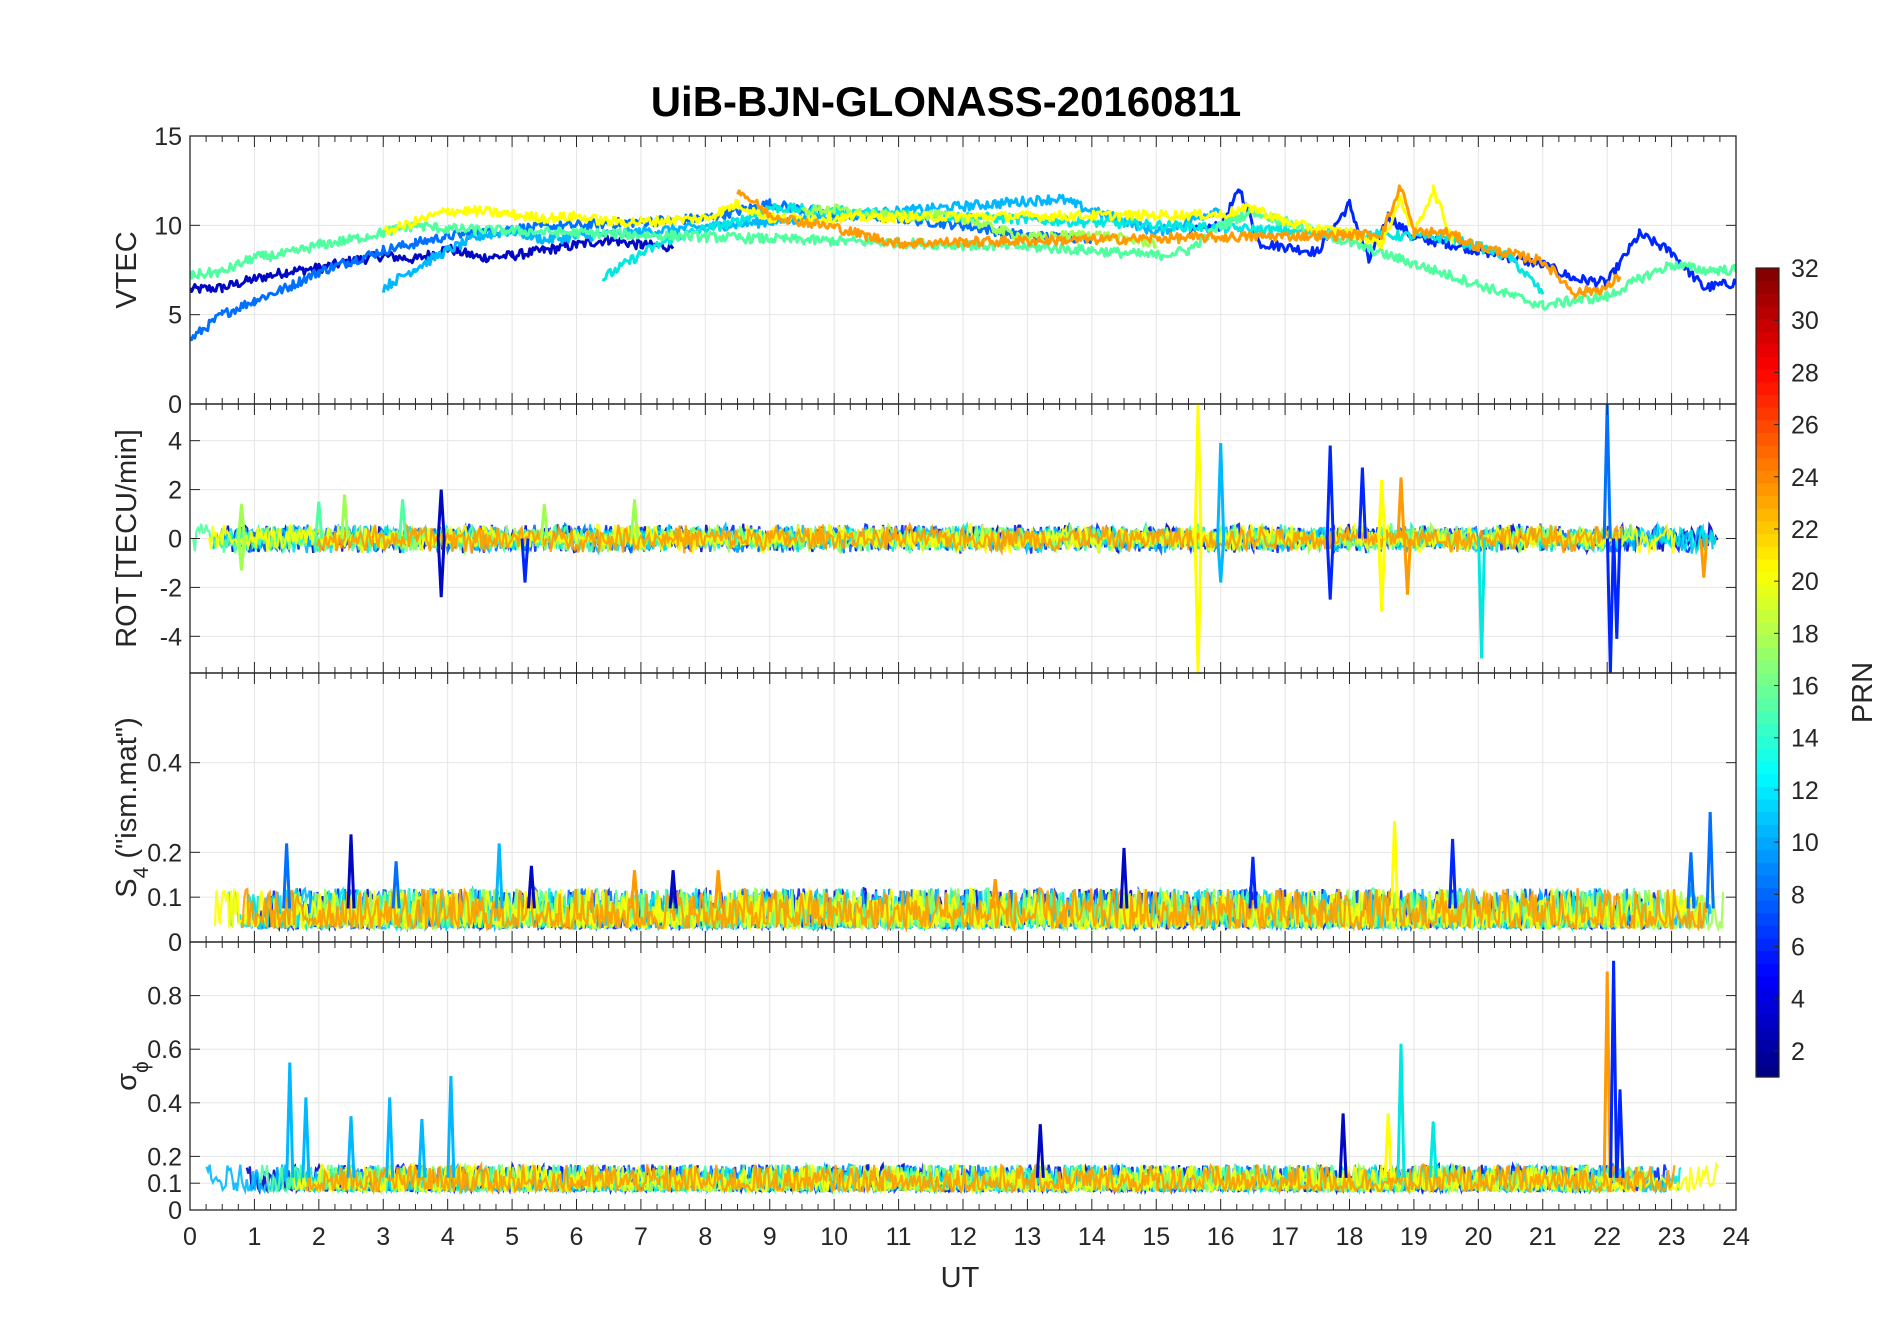  Describe the element at coordinates (164, 997) in the screenshot. I see `y-tick-label: 0.8` at that location.